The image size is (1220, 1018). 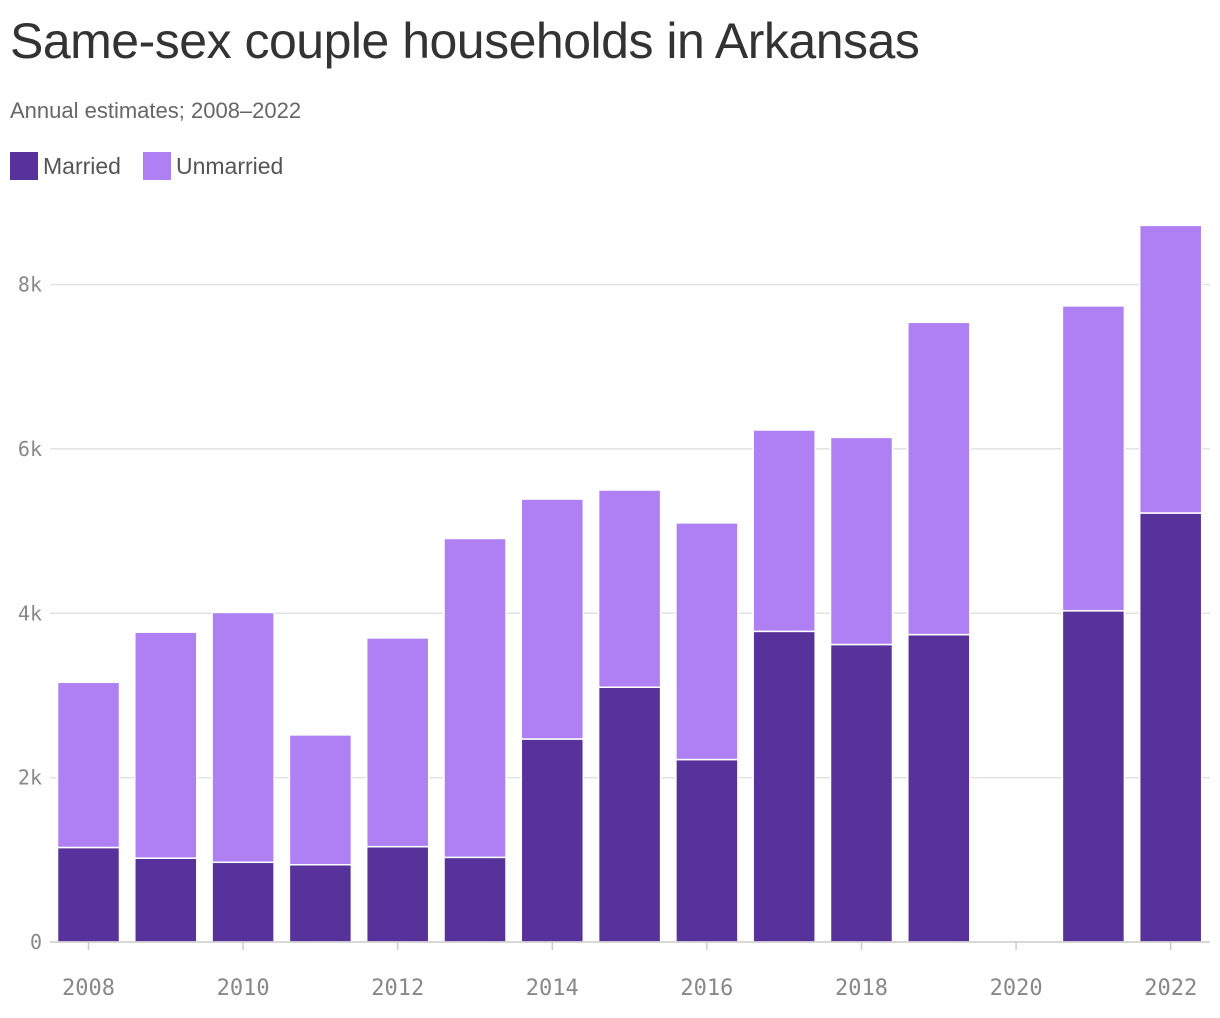 What do you see at coordinates (243, 988) in the screenshot?
I see `x-tick-label: 2010` at bounding box center [243, 988].